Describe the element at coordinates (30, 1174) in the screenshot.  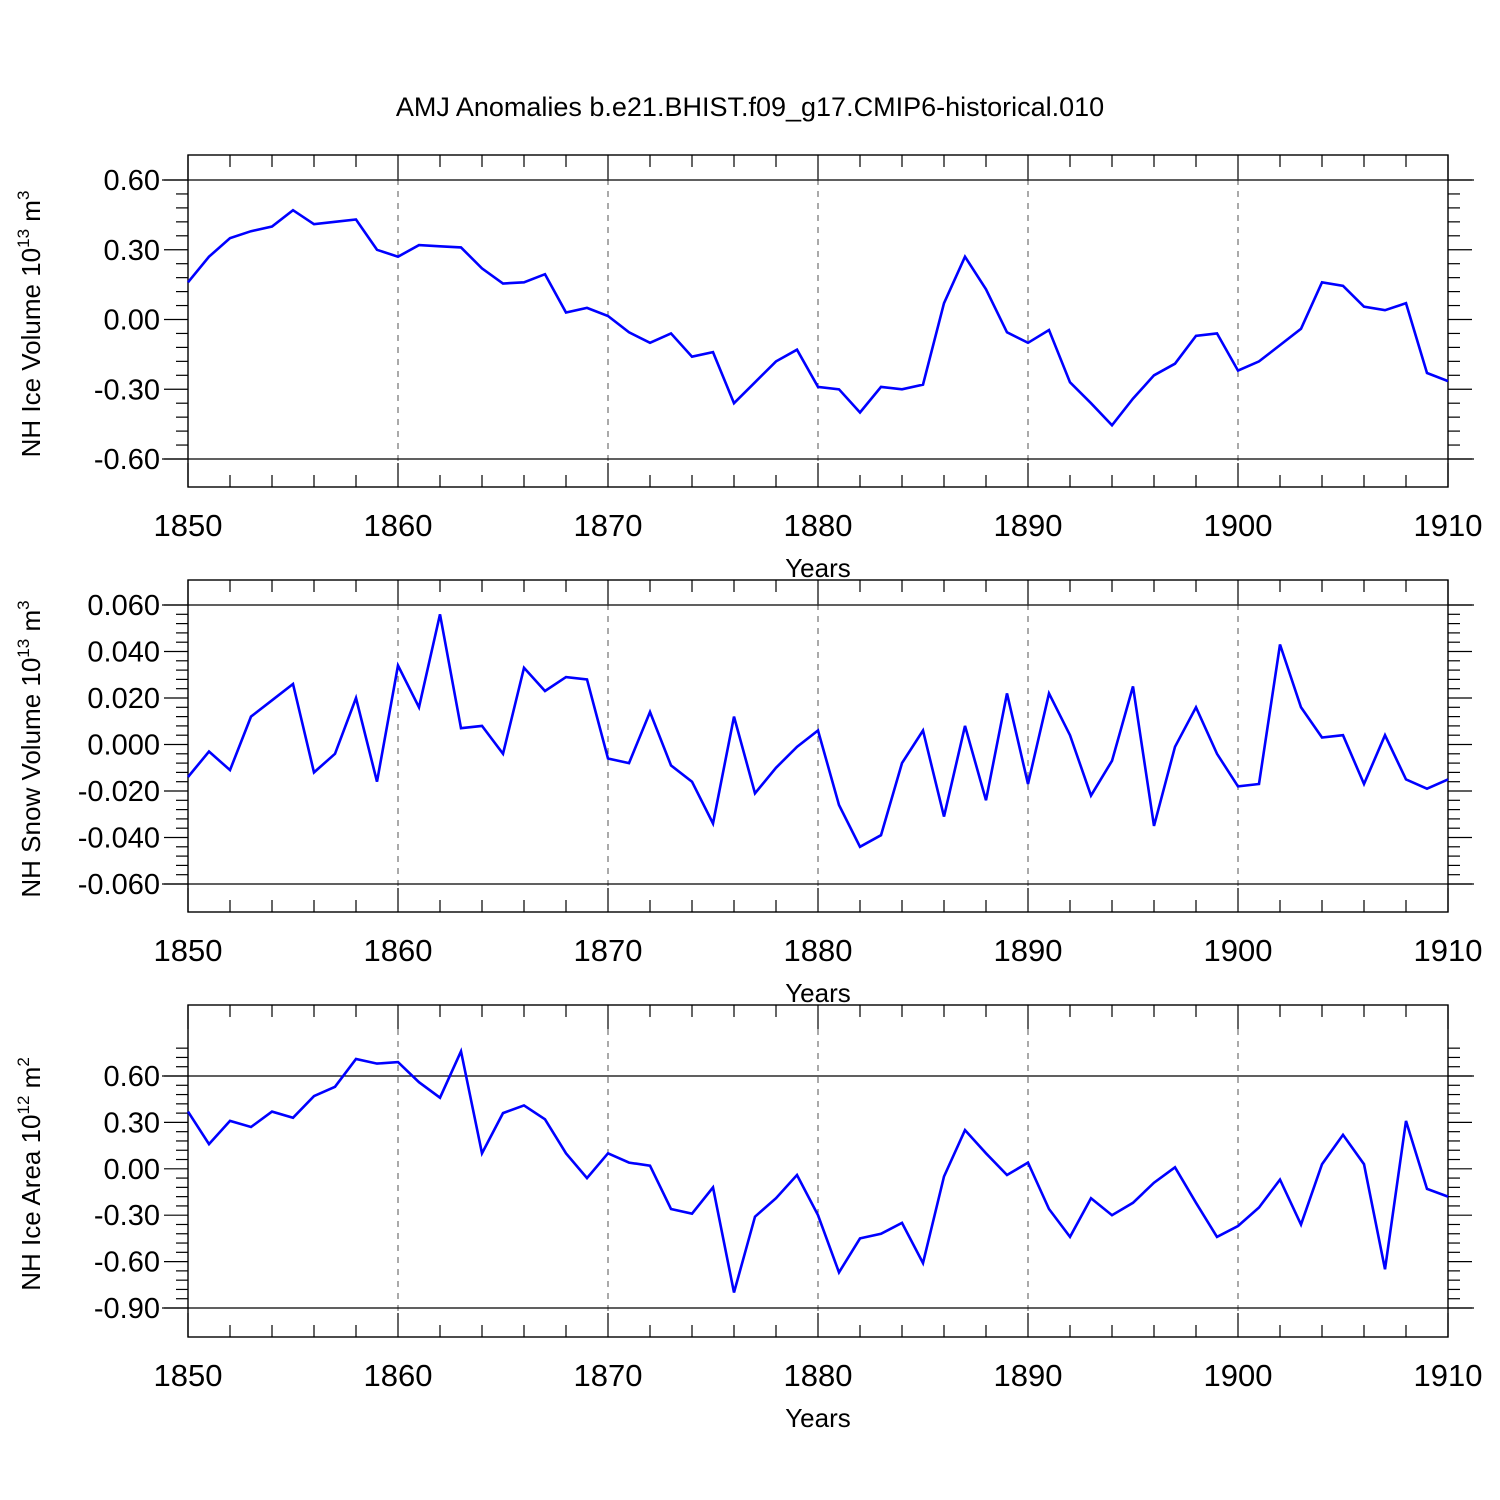
I see `y-axis-label: NH Ice Area 1012 m2` at that location.